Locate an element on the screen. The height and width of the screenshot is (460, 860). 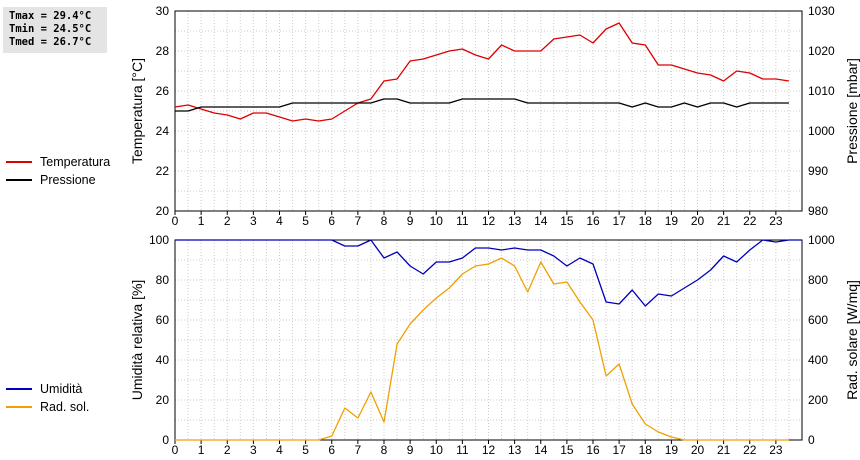
y-right-tick-label: 400 is located at coordinates (818, 360).